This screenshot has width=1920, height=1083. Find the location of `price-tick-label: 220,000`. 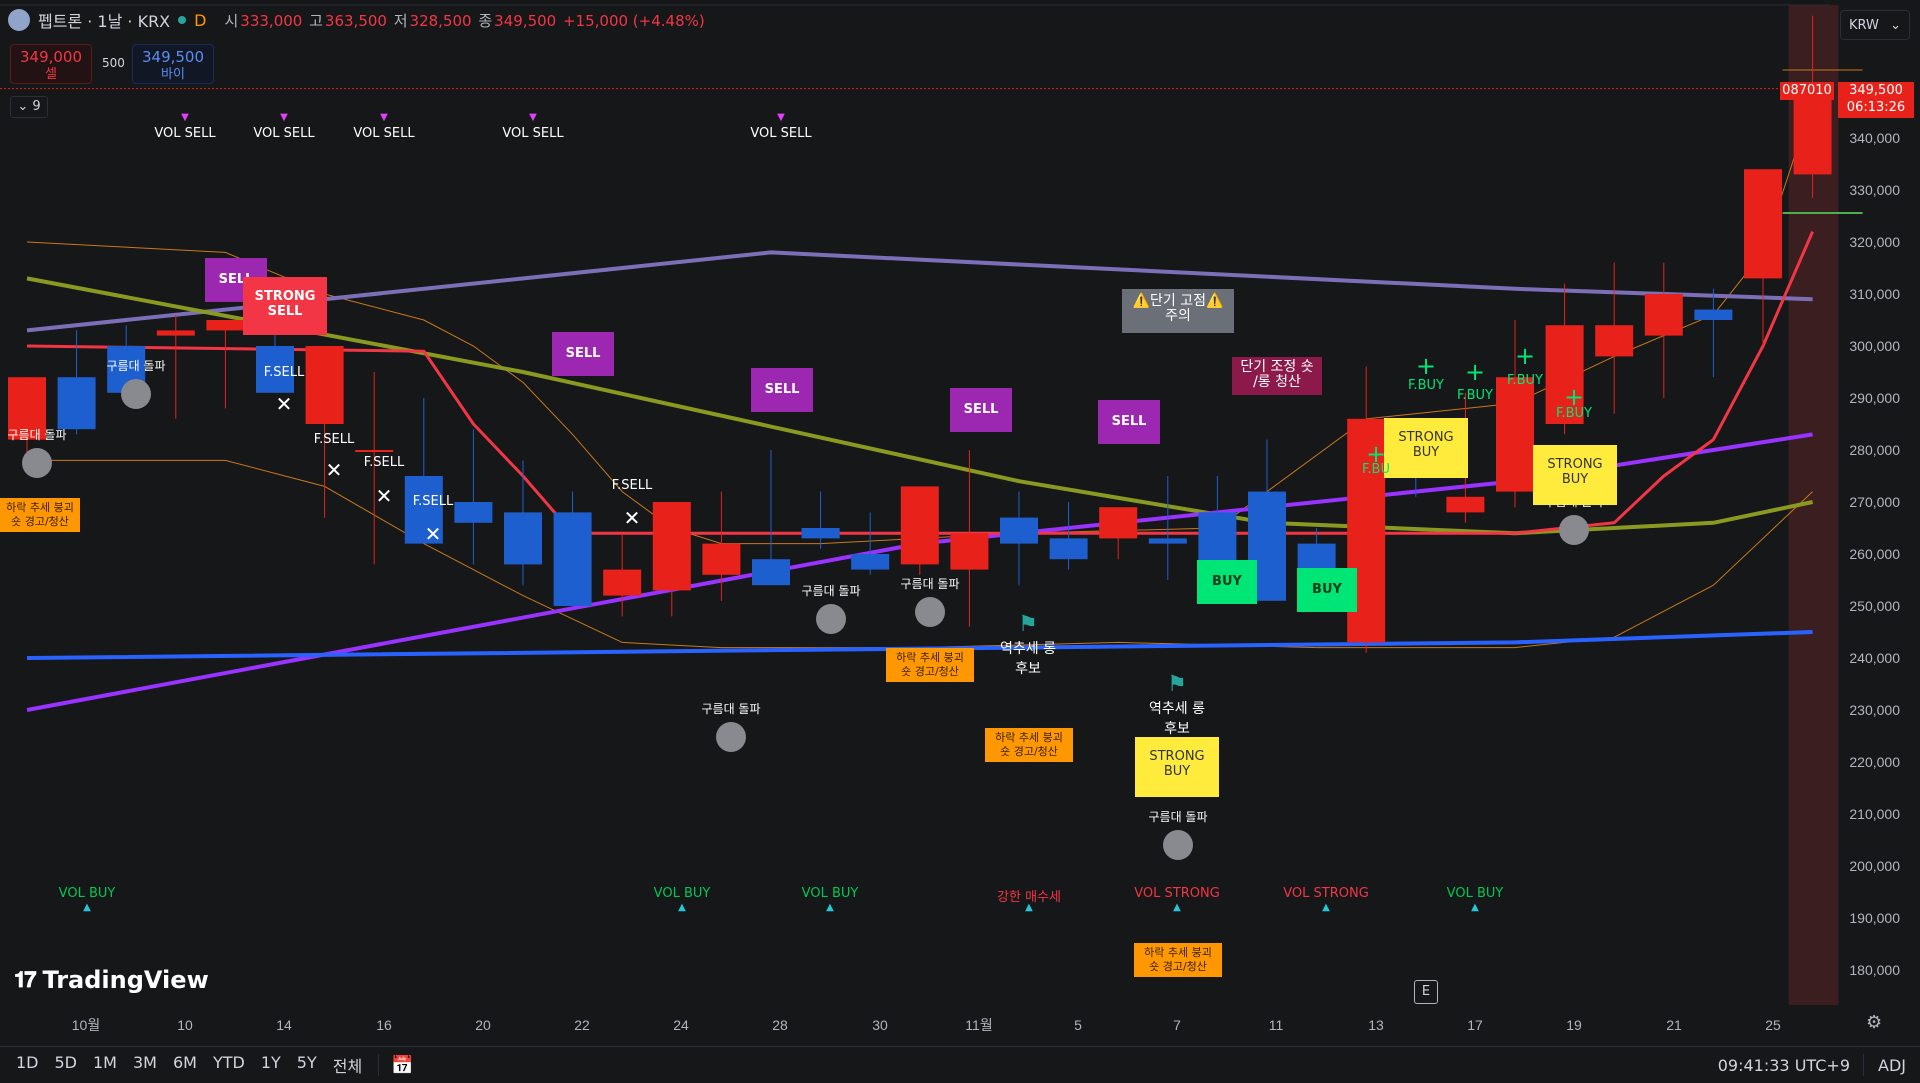

price-tick-label: 220,000 is located at coordinates (1874, 762).